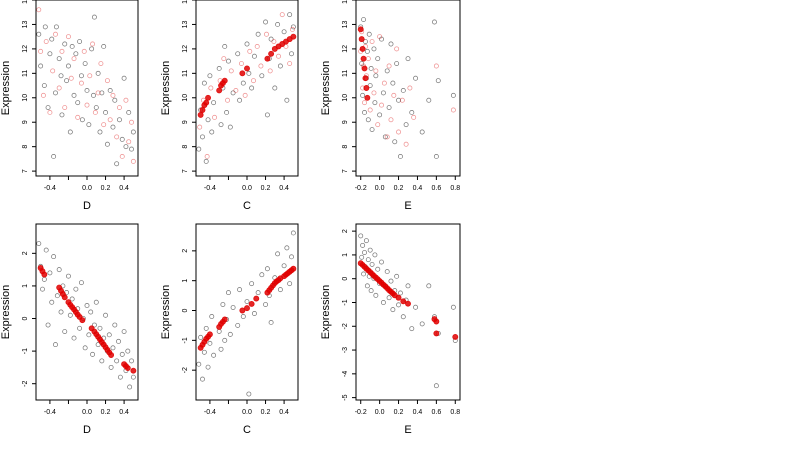 The image size is (800, 450). What do you see at coordinates (247, 88) in the screenshot?
I see `plot-frame` at bounding box center [247, 88].